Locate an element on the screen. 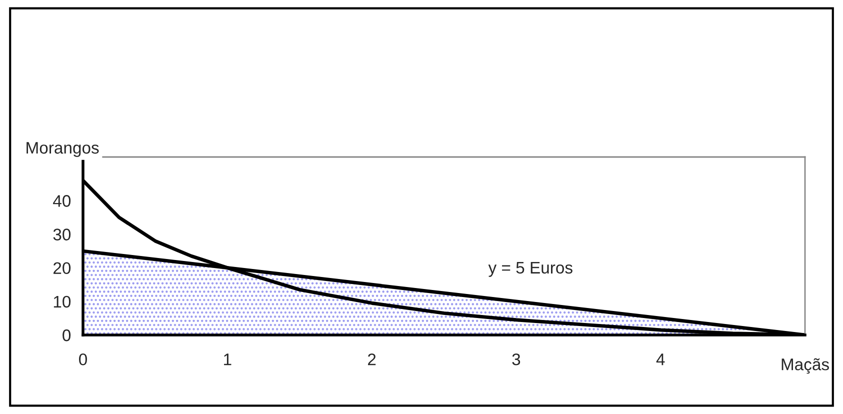 The height and width of the screenshot is (414, 843). y-tick-label: 40 is located at coordinates (62, 201).